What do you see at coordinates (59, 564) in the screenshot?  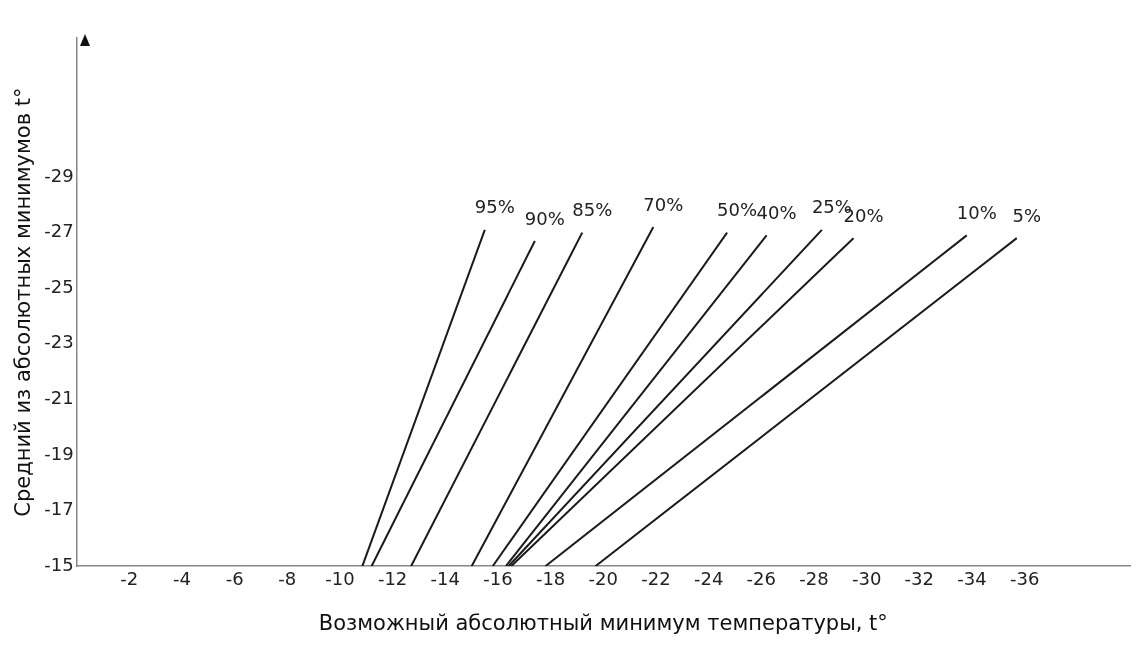 I see `y-tick-label: -15` at bounding box center [59, 564].